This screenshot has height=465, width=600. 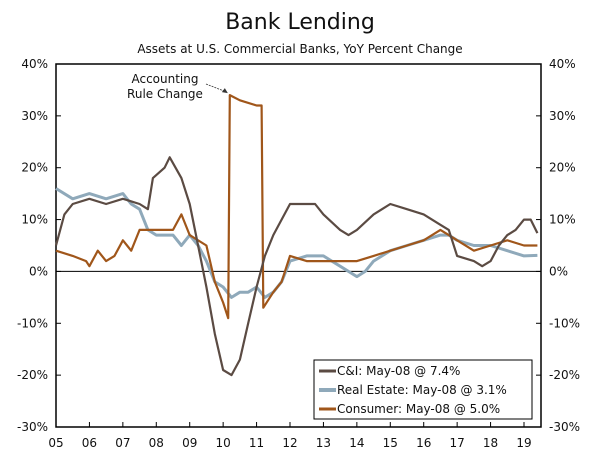 What do you see at coordinates (390, 443) in the screenshot?
I see `x-tick-label: 15` at bounding box center [390, 443].